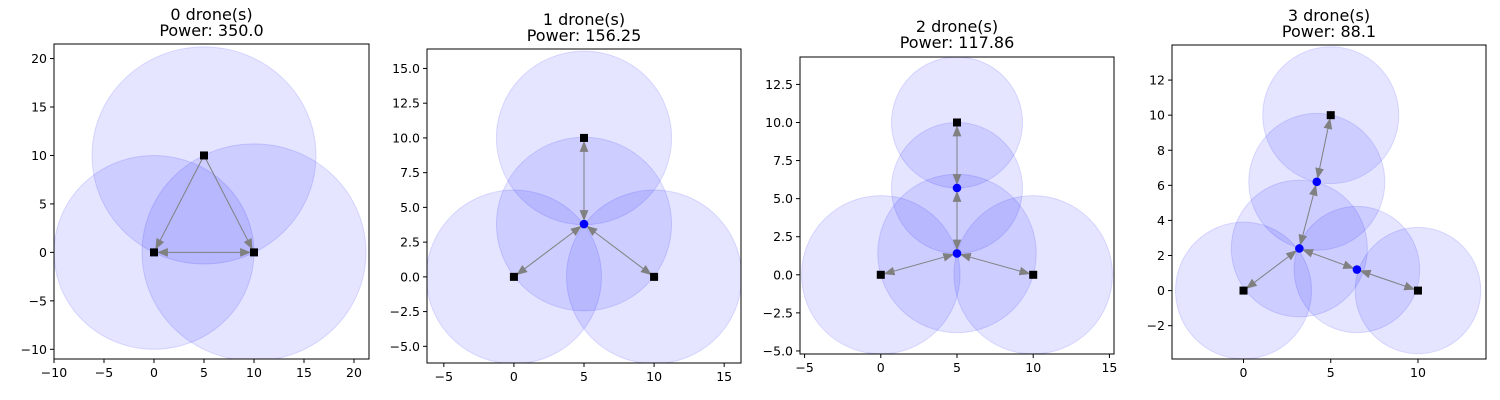  Describe the element at coordinates (354, 372) in the screenshot. I see `x-tick-label: 20` at that location.